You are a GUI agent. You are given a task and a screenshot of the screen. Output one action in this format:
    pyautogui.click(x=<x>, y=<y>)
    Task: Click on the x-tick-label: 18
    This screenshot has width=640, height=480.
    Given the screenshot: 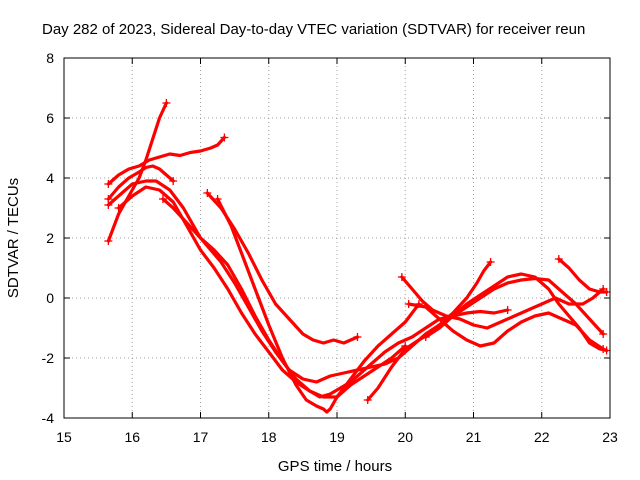 What is the action you would take?
    pyautogui.click(x=269, y=437)
    